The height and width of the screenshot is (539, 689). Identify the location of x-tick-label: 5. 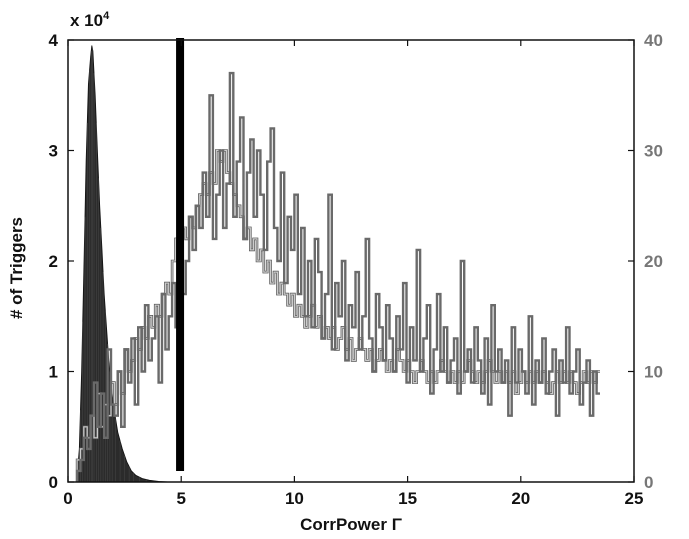
(180, 498).